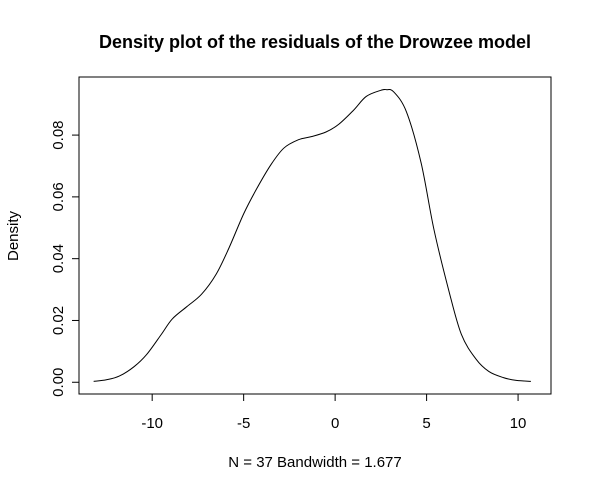 The image size is (592, 491). Describe the element at coordinates (58, 258) in the screenshot. I see `y-tick-label: 0.04` at that location.